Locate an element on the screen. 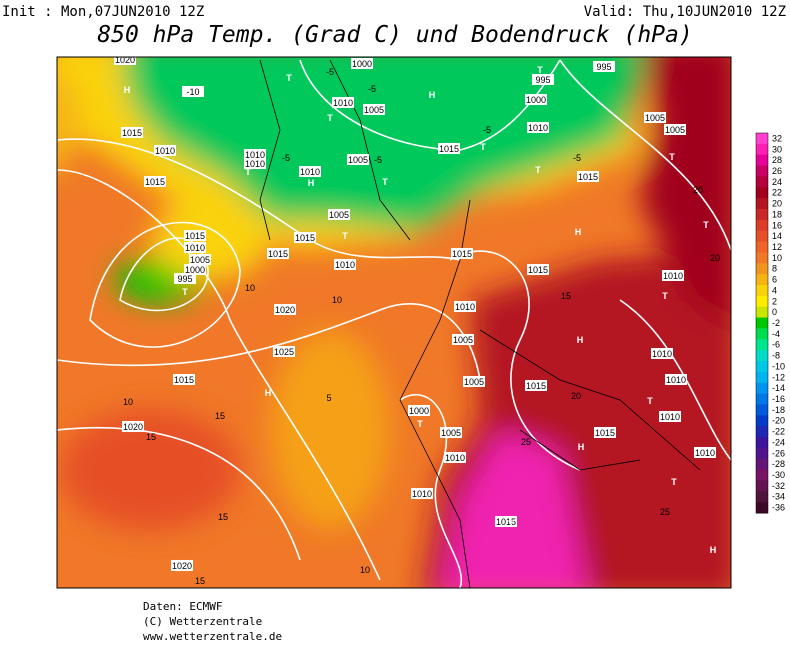 This screenshot has height=648, width=790. legend-label: -34 is located at coordinates (778, 497).